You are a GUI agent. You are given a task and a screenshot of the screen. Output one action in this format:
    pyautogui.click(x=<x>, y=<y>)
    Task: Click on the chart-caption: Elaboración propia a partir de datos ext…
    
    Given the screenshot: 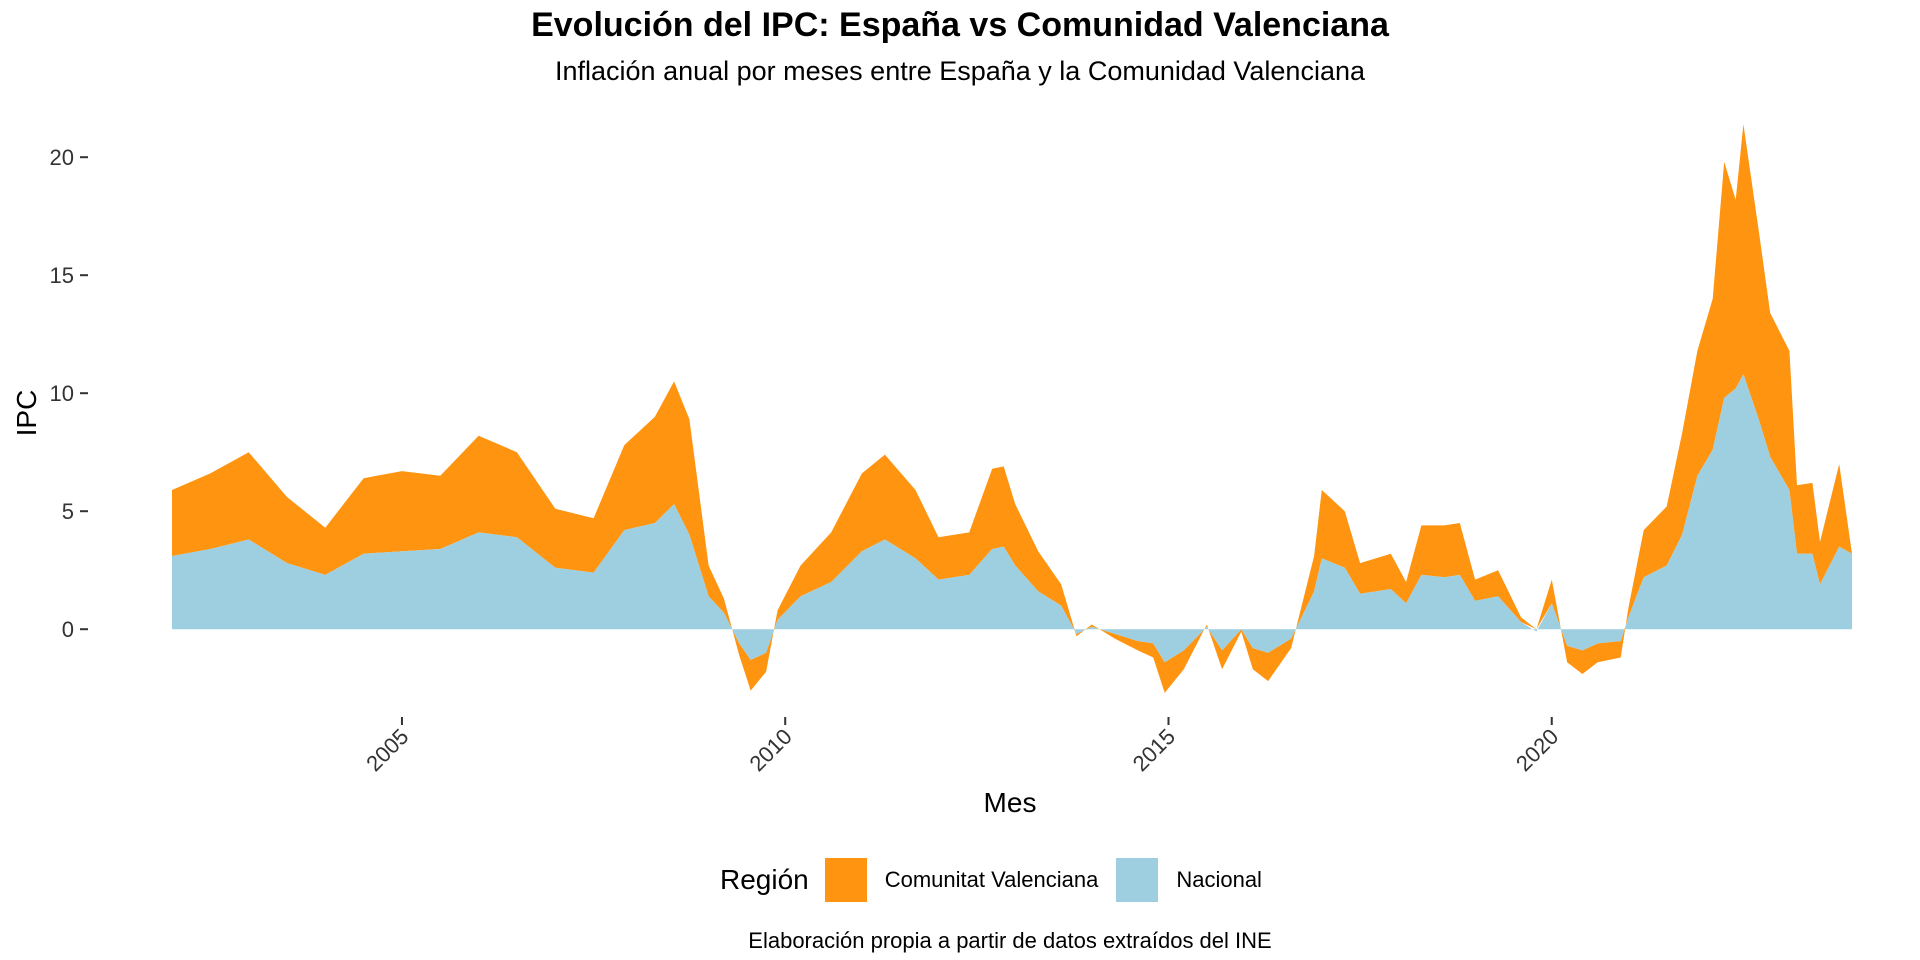 What is the action you would take?
    pyautogui.click(x=1010, y=940)
    